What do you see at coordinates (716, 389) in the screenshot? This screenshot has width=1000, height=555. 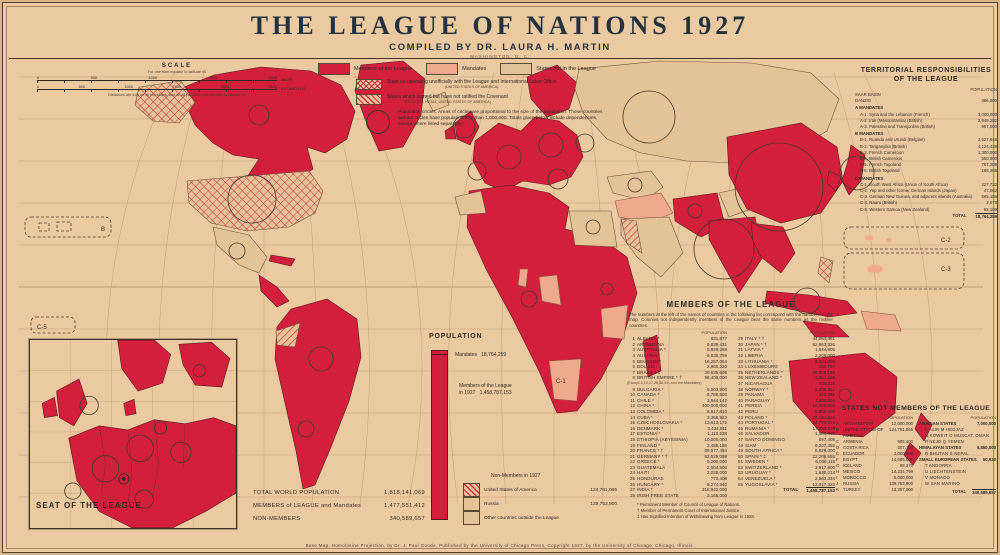 I see `member-population: 5,003,900` at bounding box center [716, 389].